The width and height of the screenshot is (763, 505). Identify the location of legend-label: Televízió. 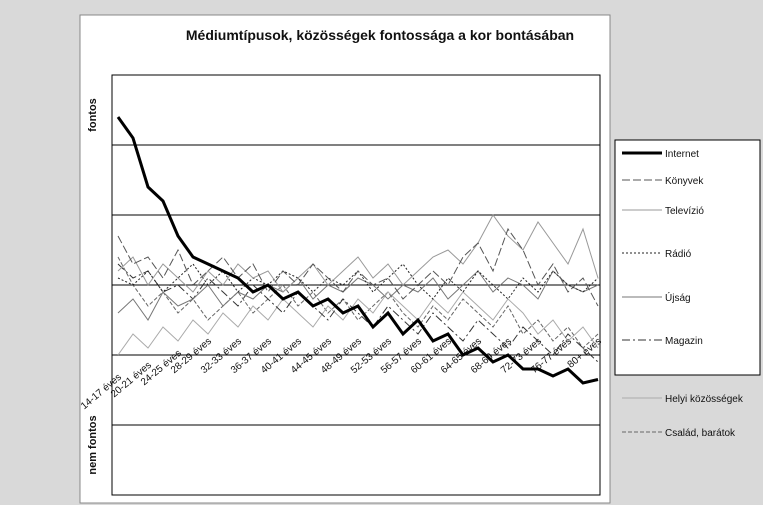
(684, 211).